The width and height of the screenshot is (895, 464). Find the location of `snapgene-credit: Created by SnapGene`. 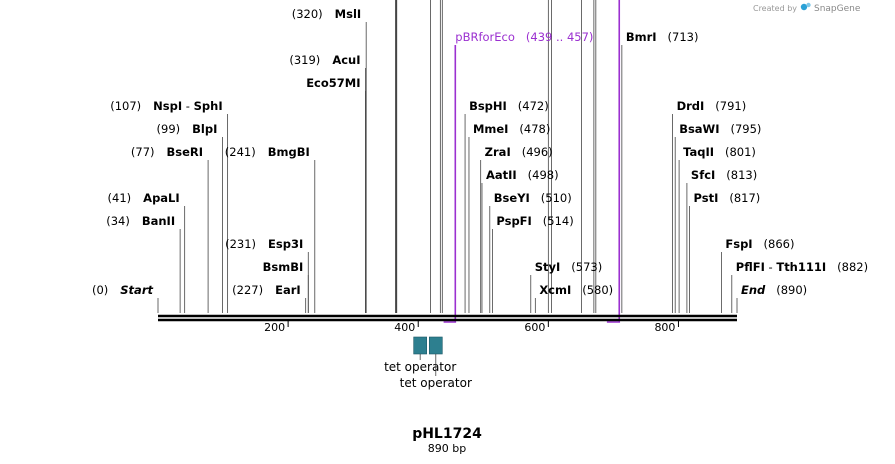

snapgene-credit: Created by SnapGene is located at coordinates (807, 8).